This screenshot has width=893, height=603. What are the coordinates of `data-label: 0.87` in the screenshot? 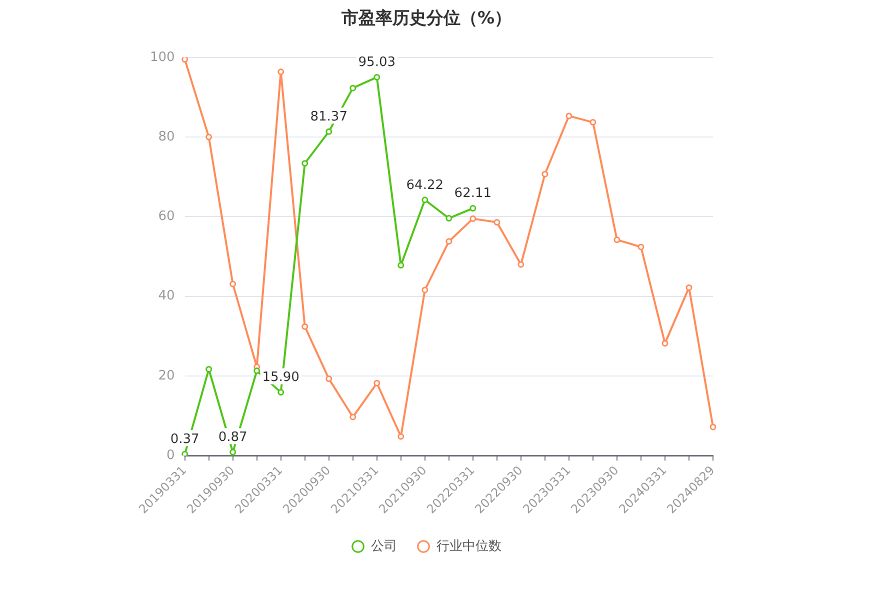 It's located at (233, 438).